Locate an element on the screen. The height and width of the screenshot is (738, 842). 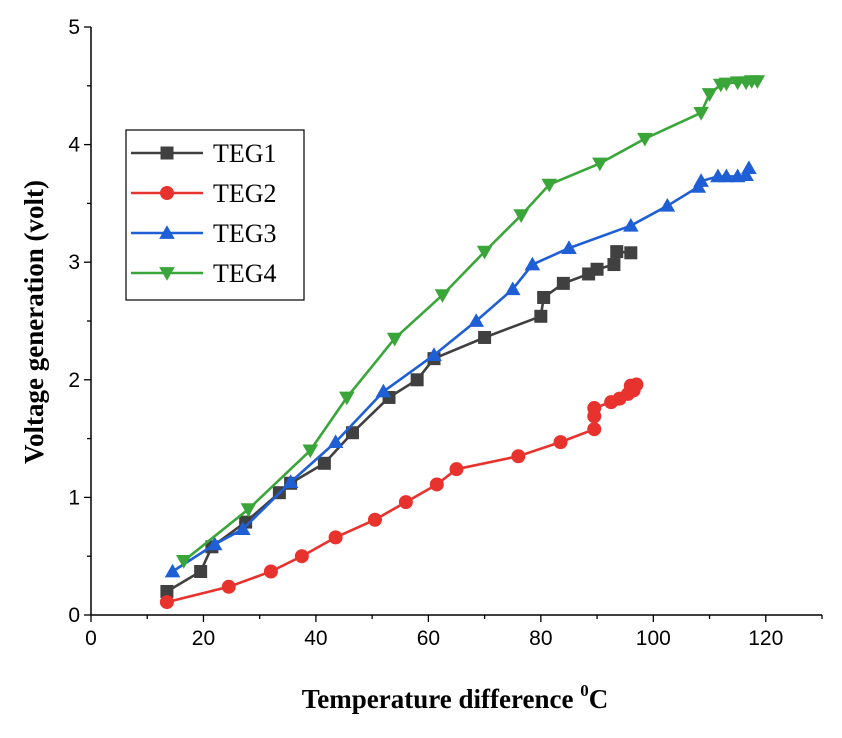
x-axis-title-superscript: 0 is located at coordinates (584, 690).